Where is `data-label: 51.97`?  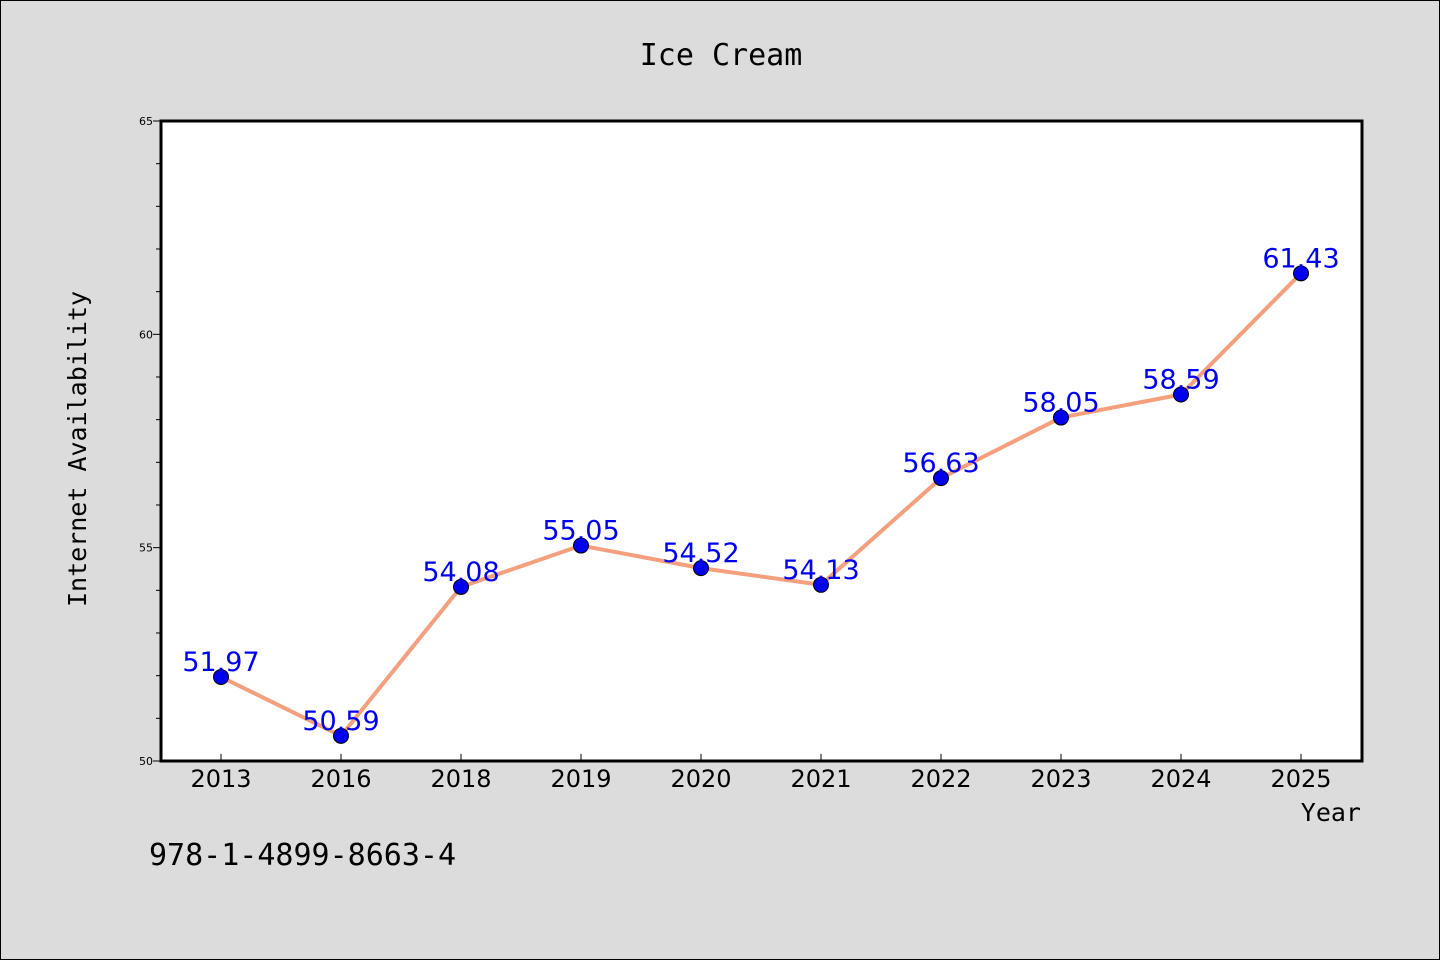 data-label: 51.97 is located at coordinates (220, 662).